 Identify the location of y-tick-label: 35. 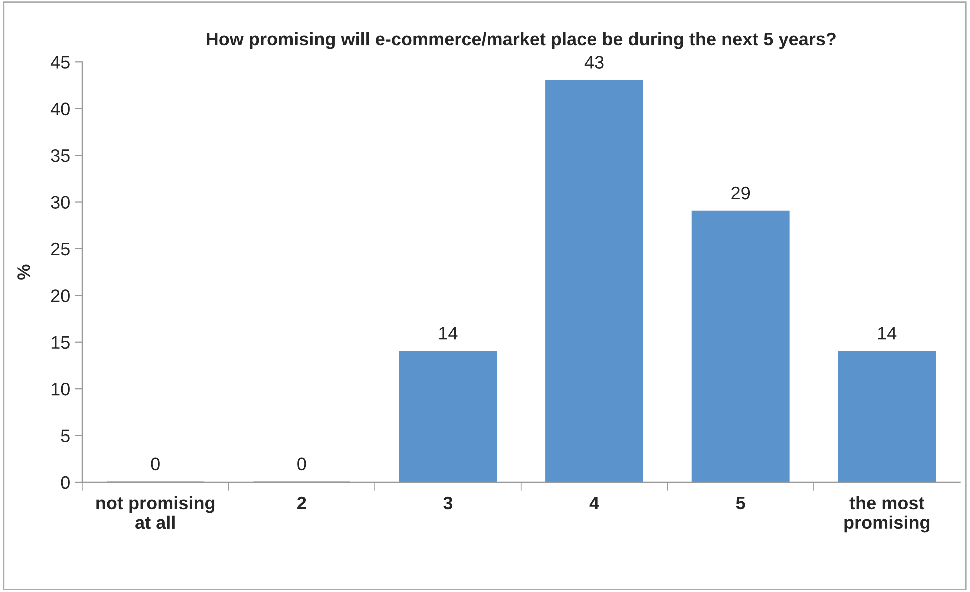
(60, 156).